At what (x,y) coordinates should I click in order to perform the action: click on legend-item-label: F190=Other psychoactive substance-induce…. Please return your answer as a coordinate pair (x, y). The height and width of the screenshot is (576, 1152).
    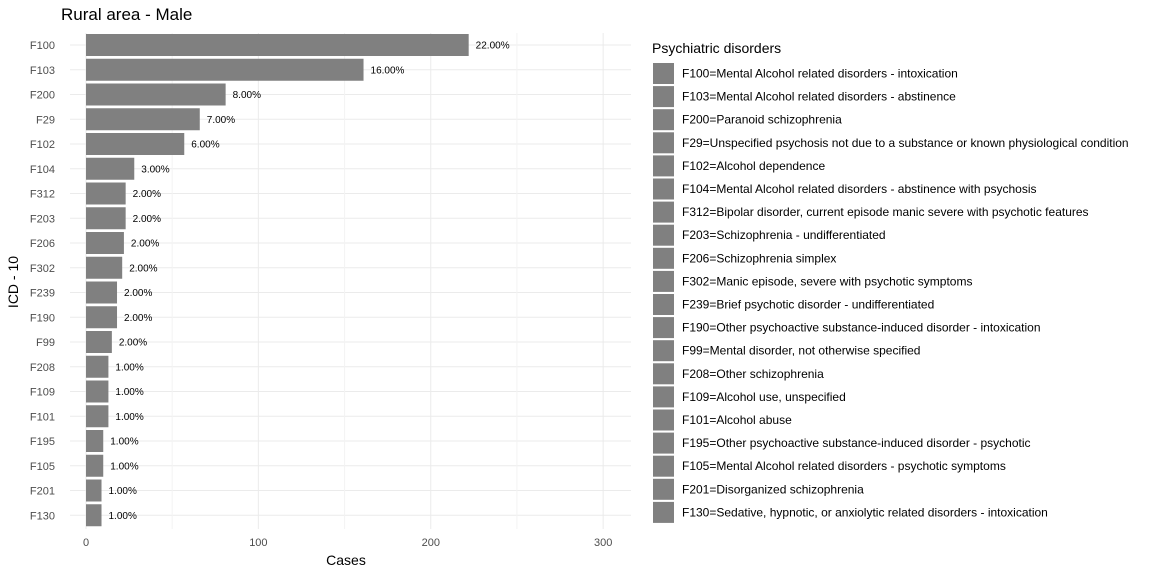
    Looking at the image, I should click on (861, 328).